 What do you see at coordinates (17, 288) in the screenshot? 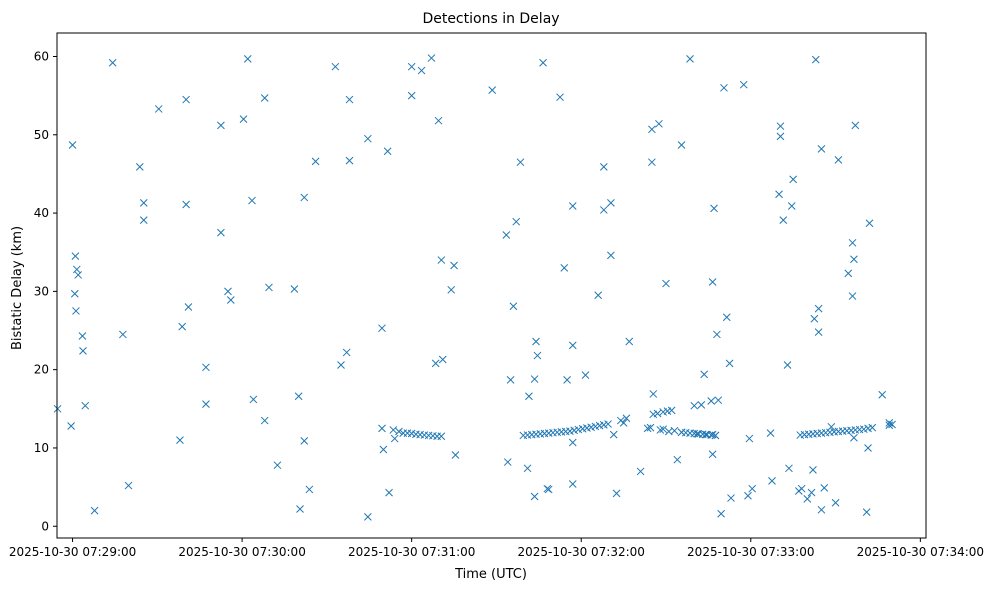
I see `y-axis-label: Bistatic Delay (km)` at bounding box center [17, 288].